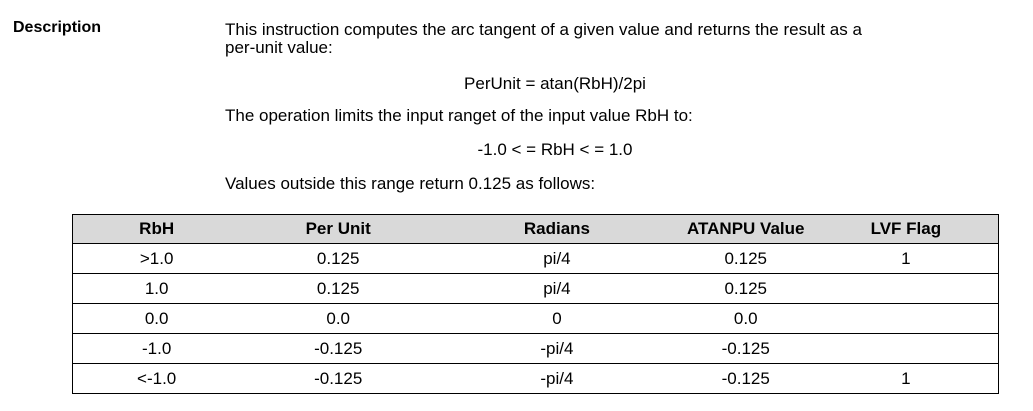  What do you see at coordinates (156, 229) in the screenshot?
I see `header-rbh: RbH` at bounding box center [156, 229].